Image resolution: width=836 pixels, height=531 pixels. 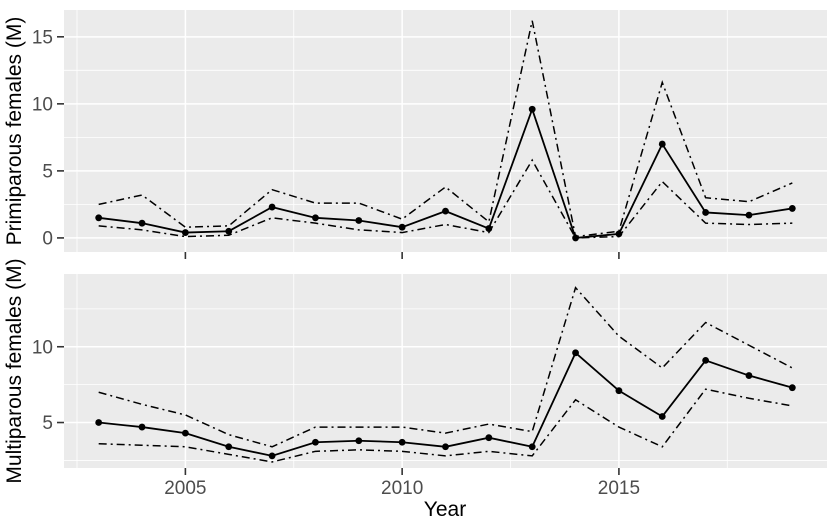 I want to click on x-tick-label: 2010, so click(x=402, y=488).